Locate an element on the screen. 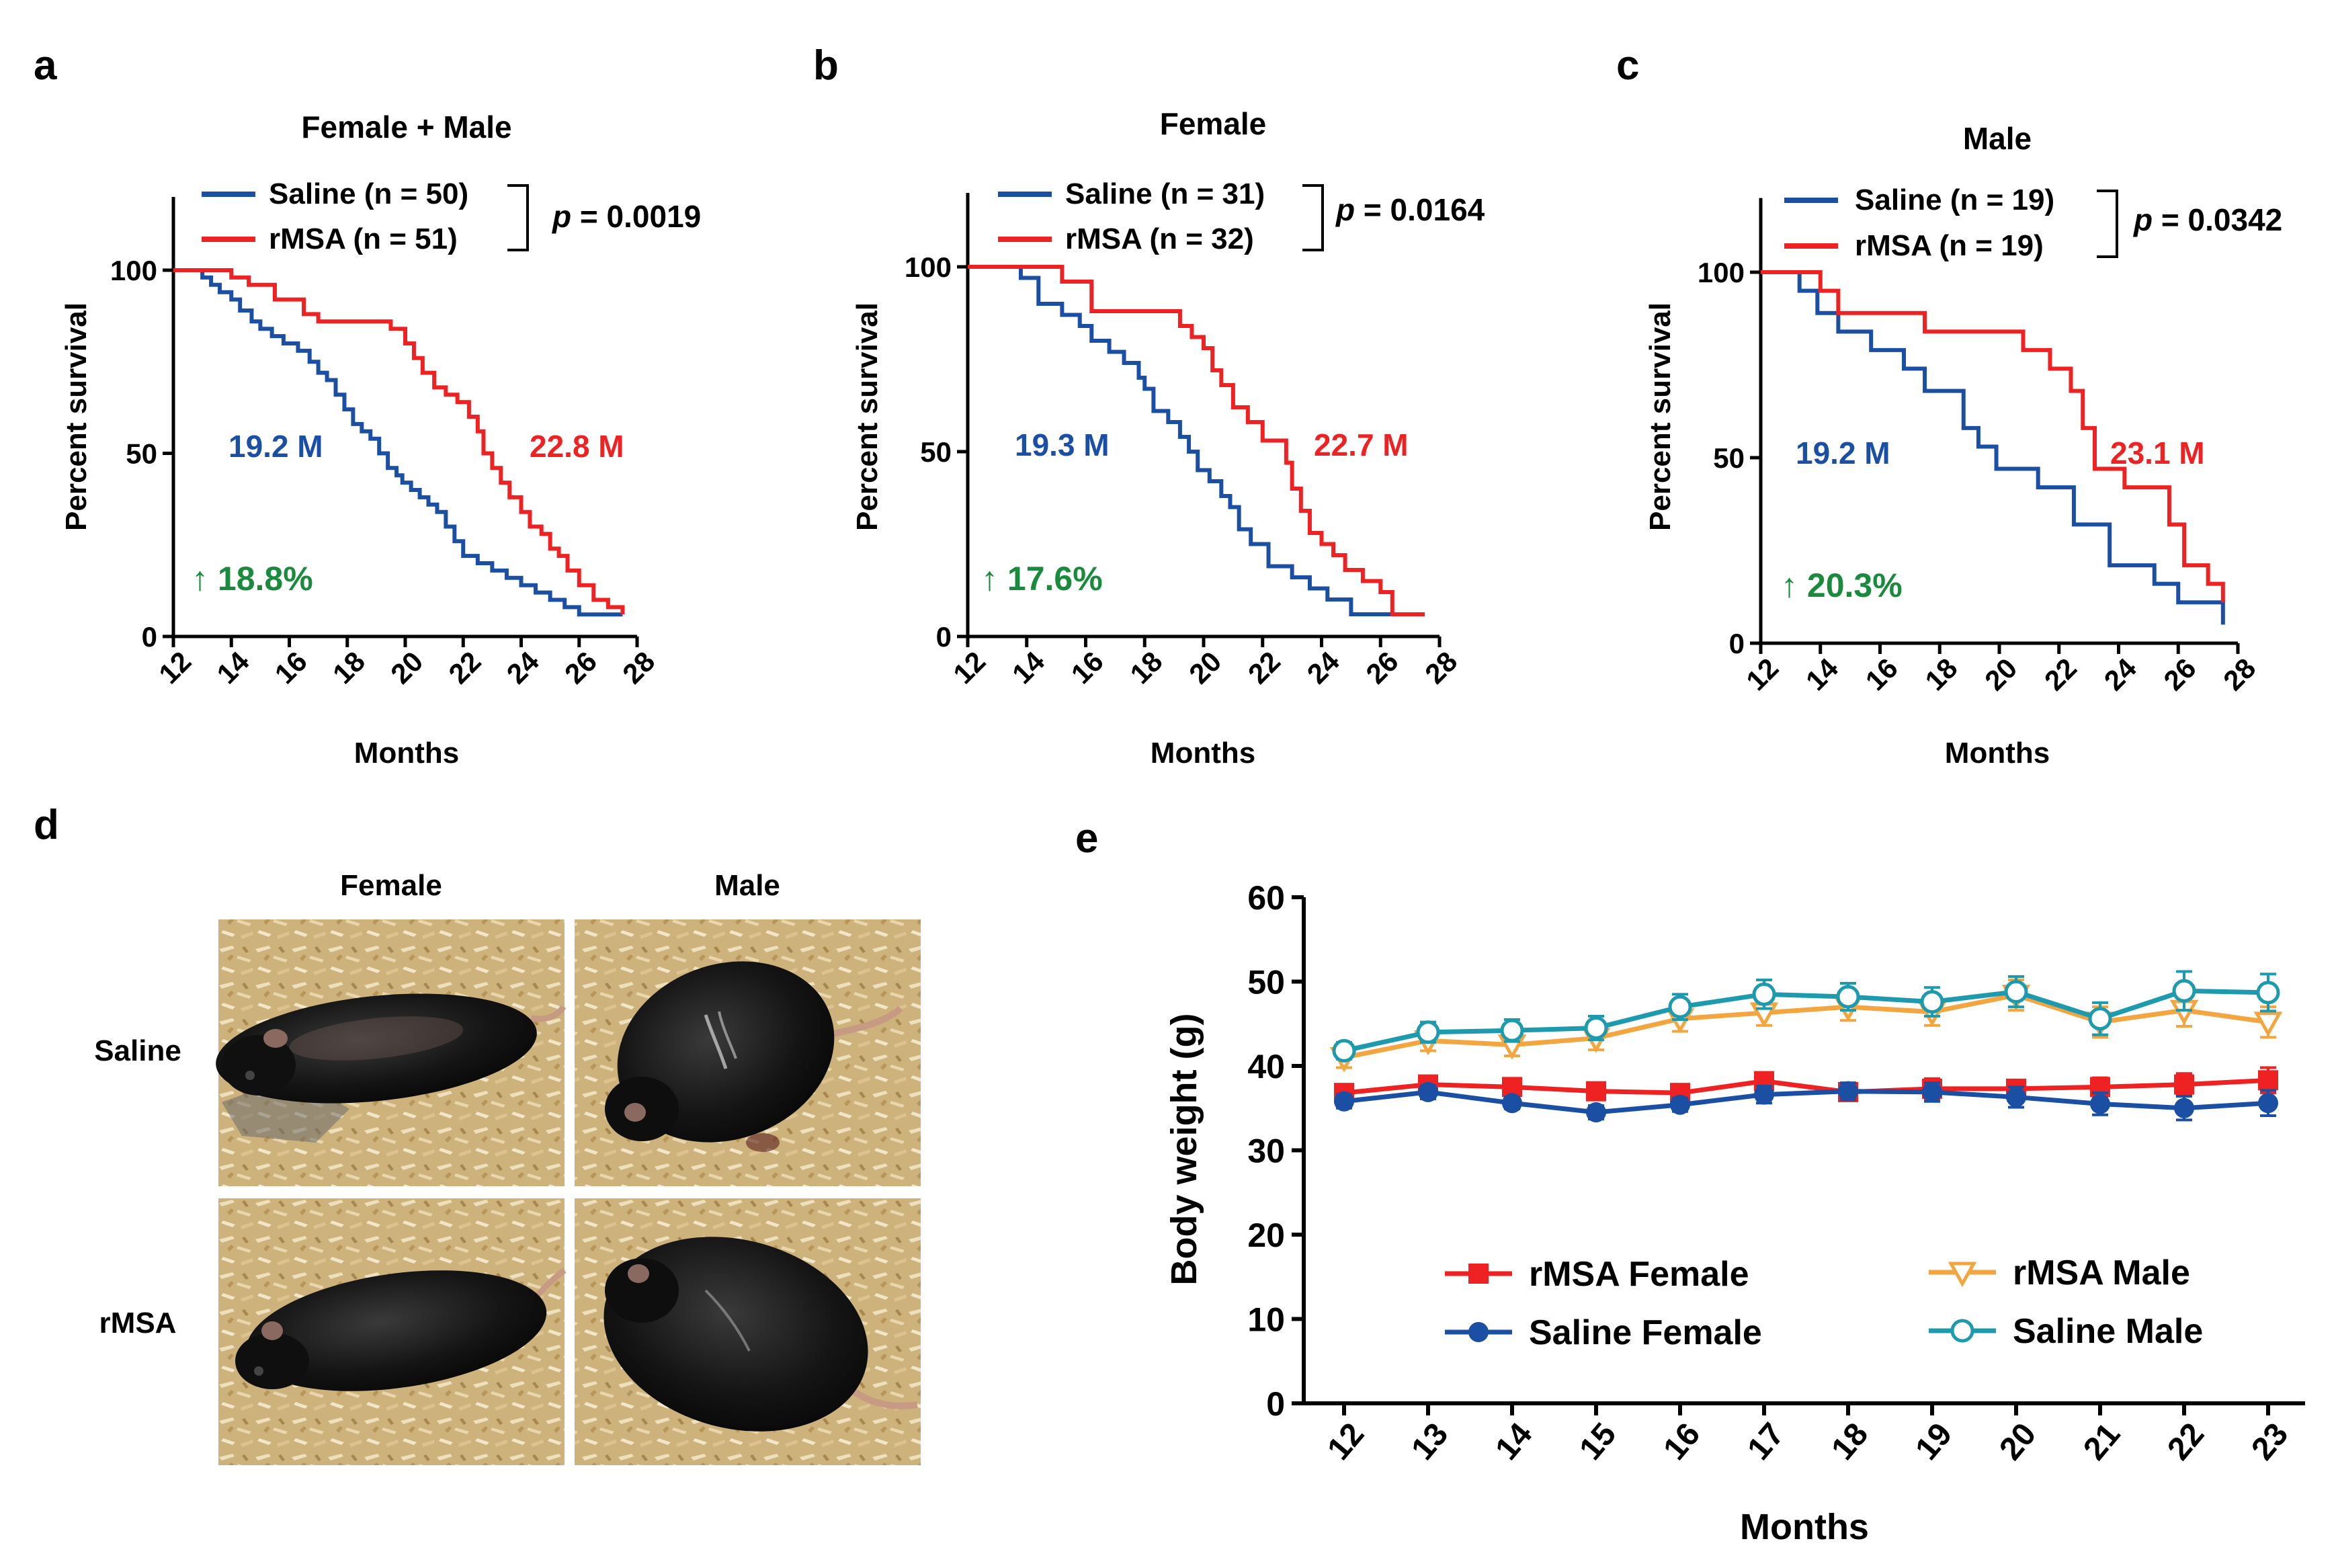 This screenshot has width=2336, height=1568. chart-a-xtick-label: 14 is located at coordinates (232, 668).